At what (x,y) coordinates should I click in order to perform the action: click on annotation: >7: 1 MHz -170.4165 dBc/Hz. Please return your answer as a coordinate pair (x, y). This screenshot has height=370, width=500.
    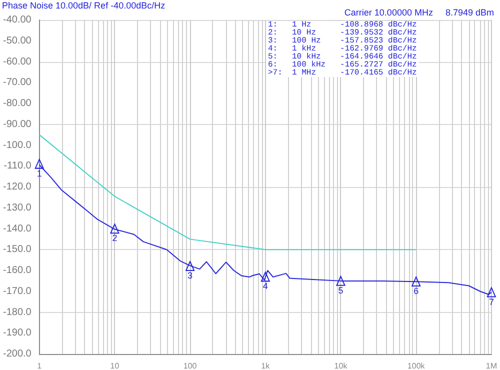
    Looking at the image, I should click on (343, 73).